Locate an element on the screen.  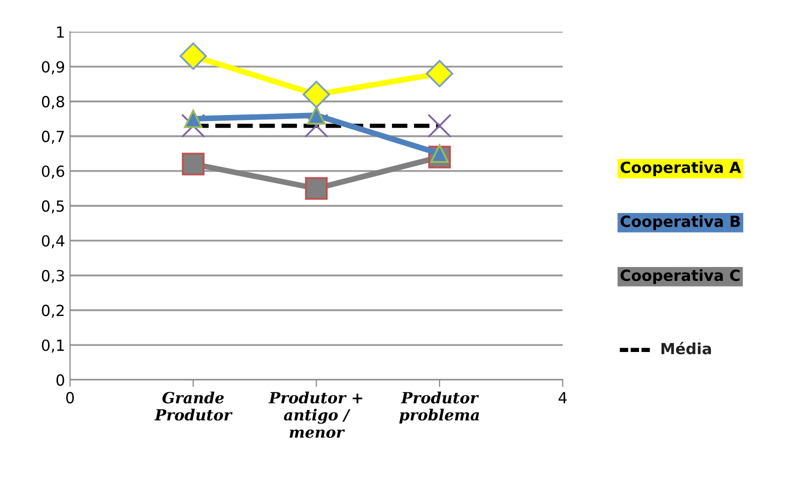
text: Cooperativa A is located at coordinates (681, 168).